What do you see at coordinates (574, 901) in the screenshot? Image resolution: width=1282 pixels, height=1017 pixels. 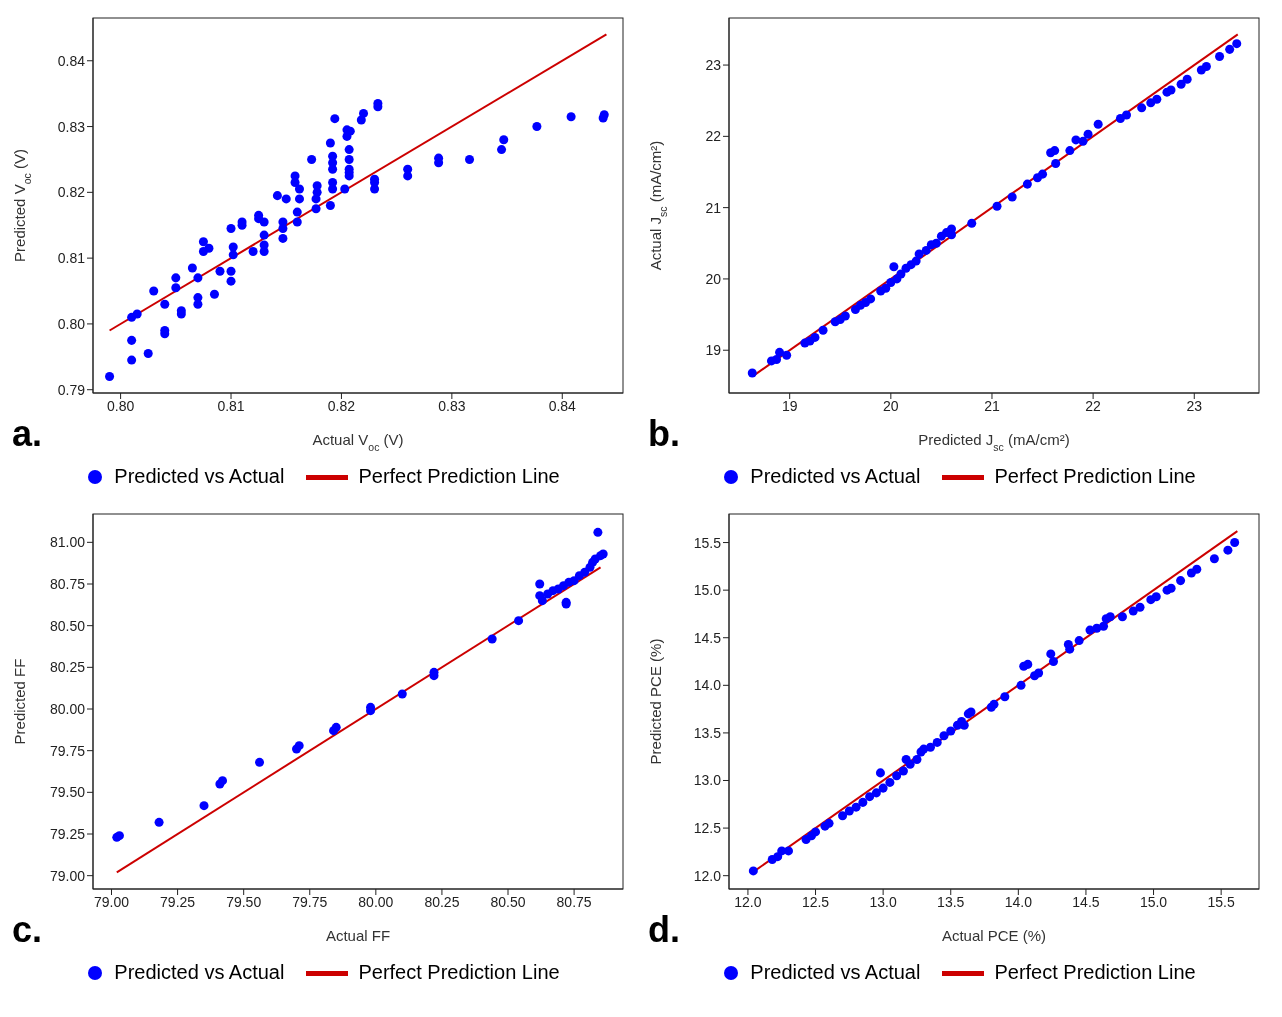 I see `x-tick-label: 80.75` at bounding box center [574, 901].